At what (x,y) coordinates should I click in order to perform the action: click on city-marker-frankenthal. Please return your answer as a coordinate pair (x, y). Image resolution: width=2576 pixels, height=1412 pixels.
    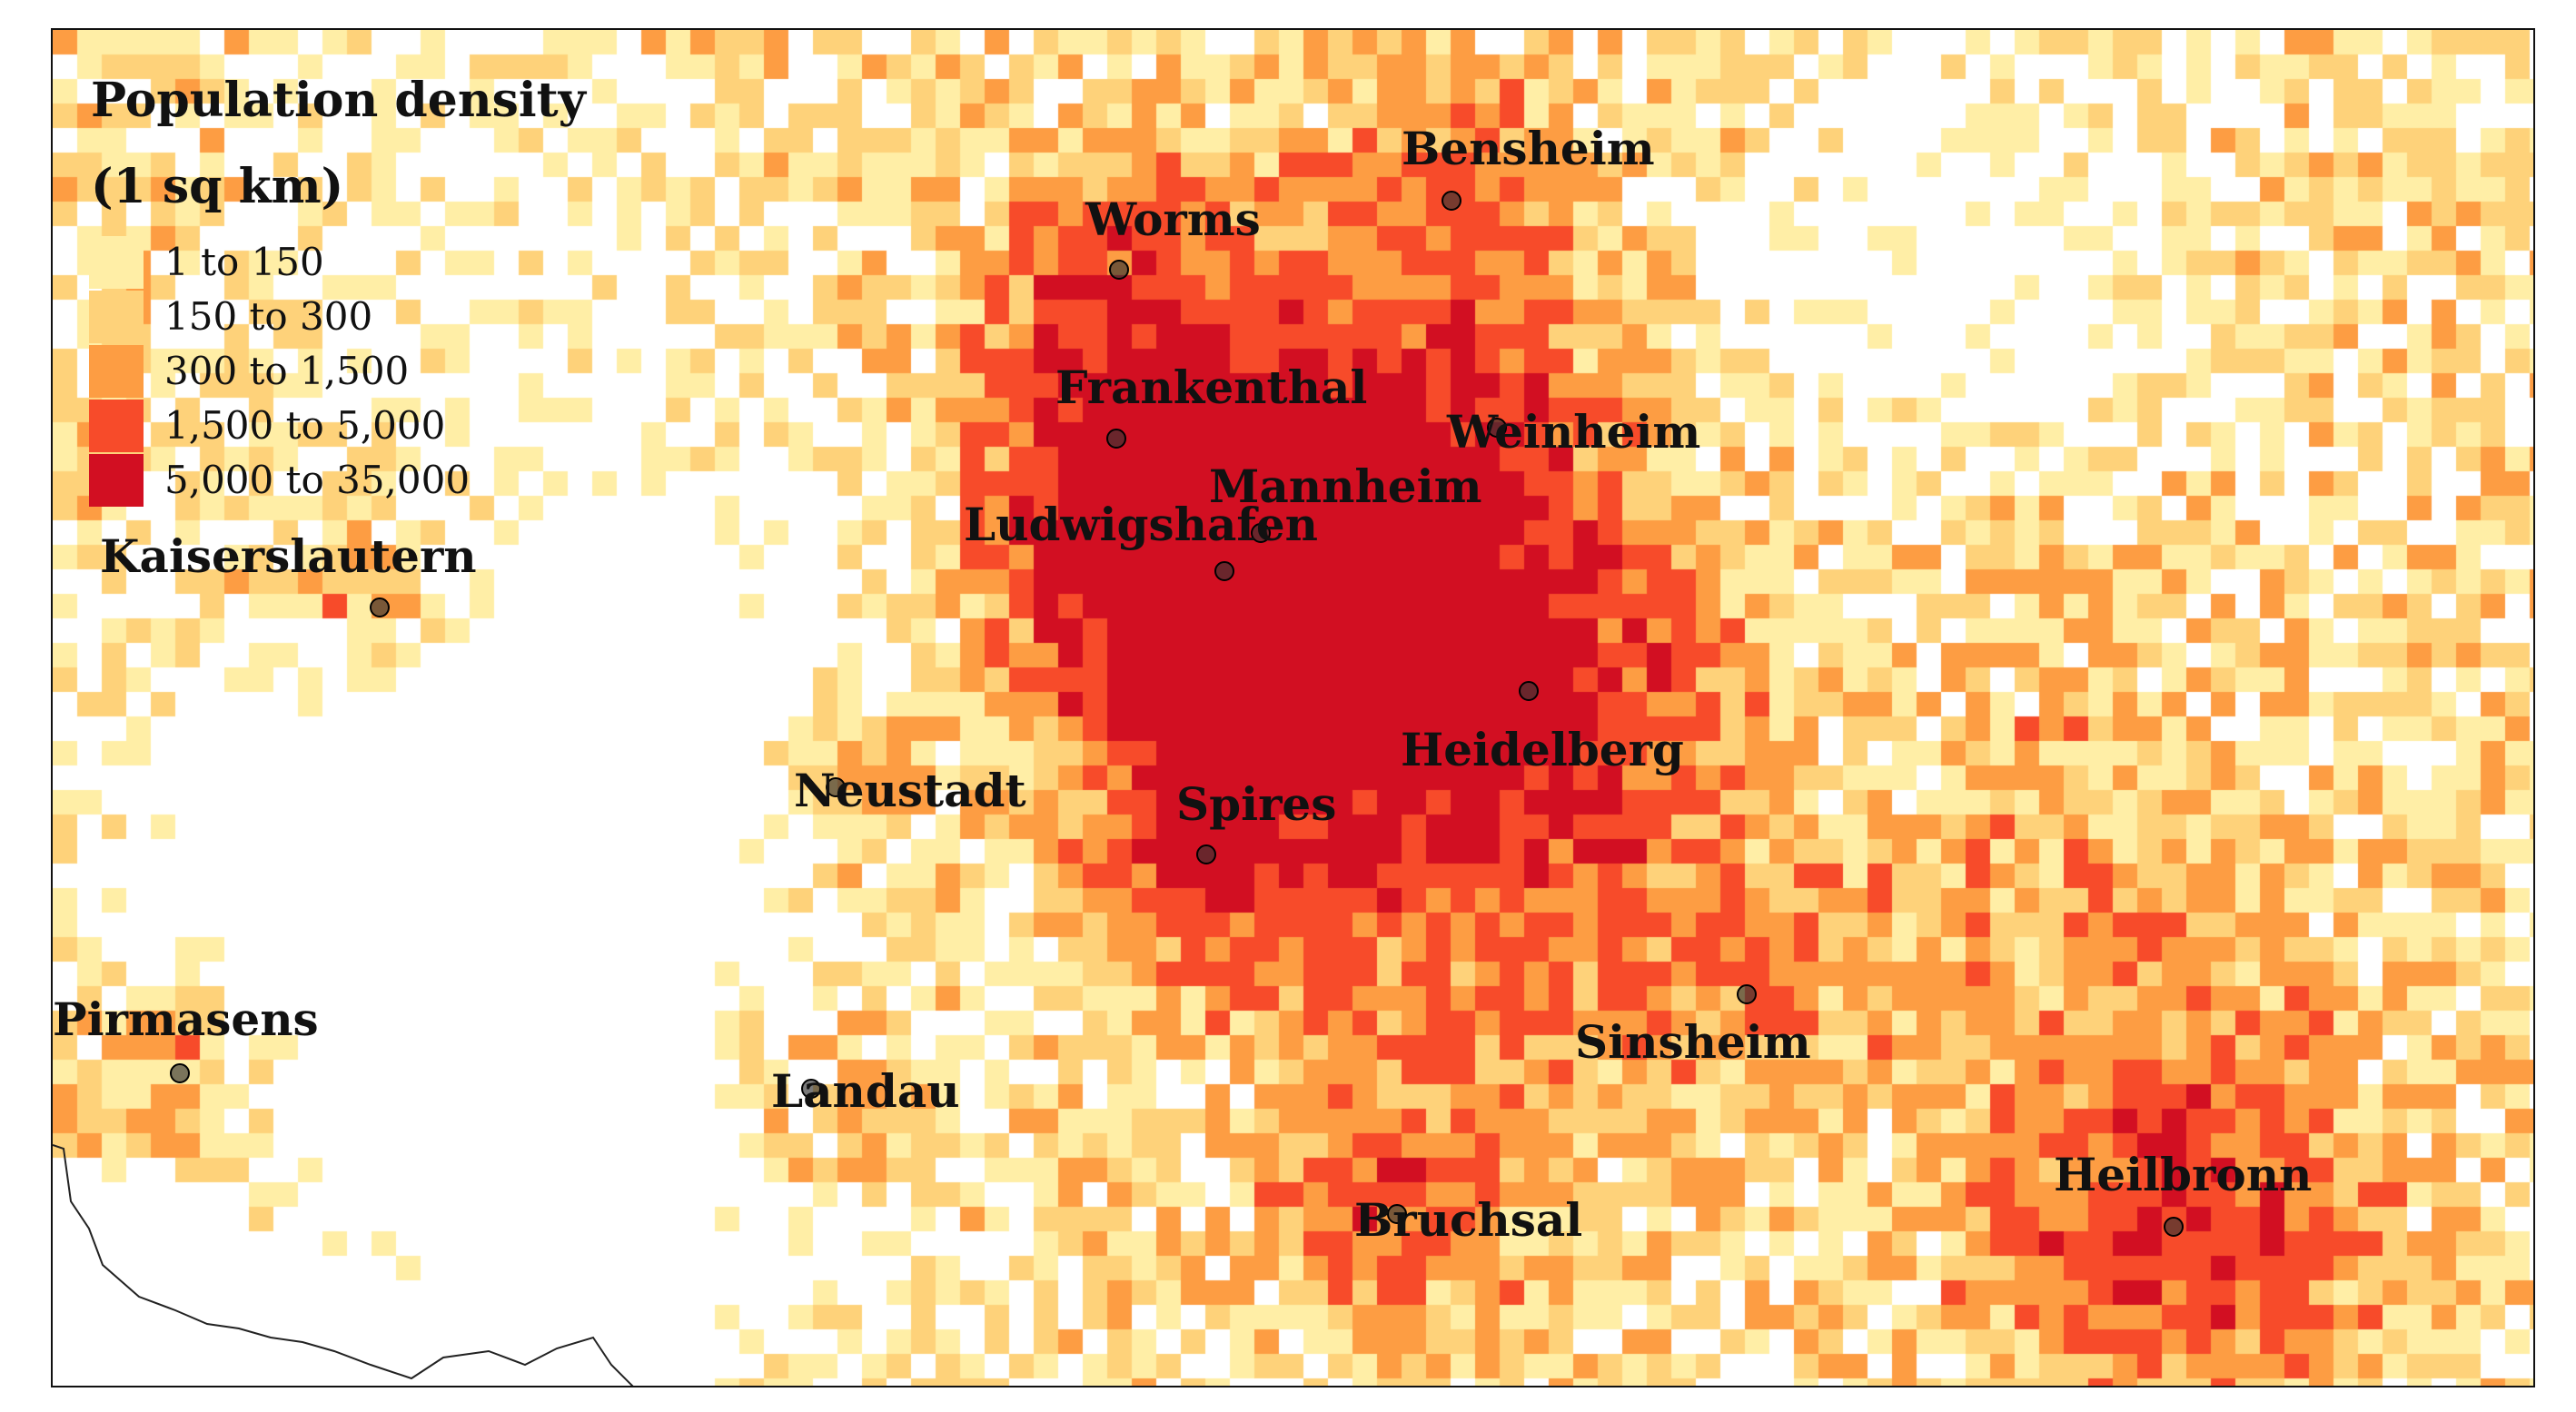
    Looking at the image, I should click on (1116, 439).